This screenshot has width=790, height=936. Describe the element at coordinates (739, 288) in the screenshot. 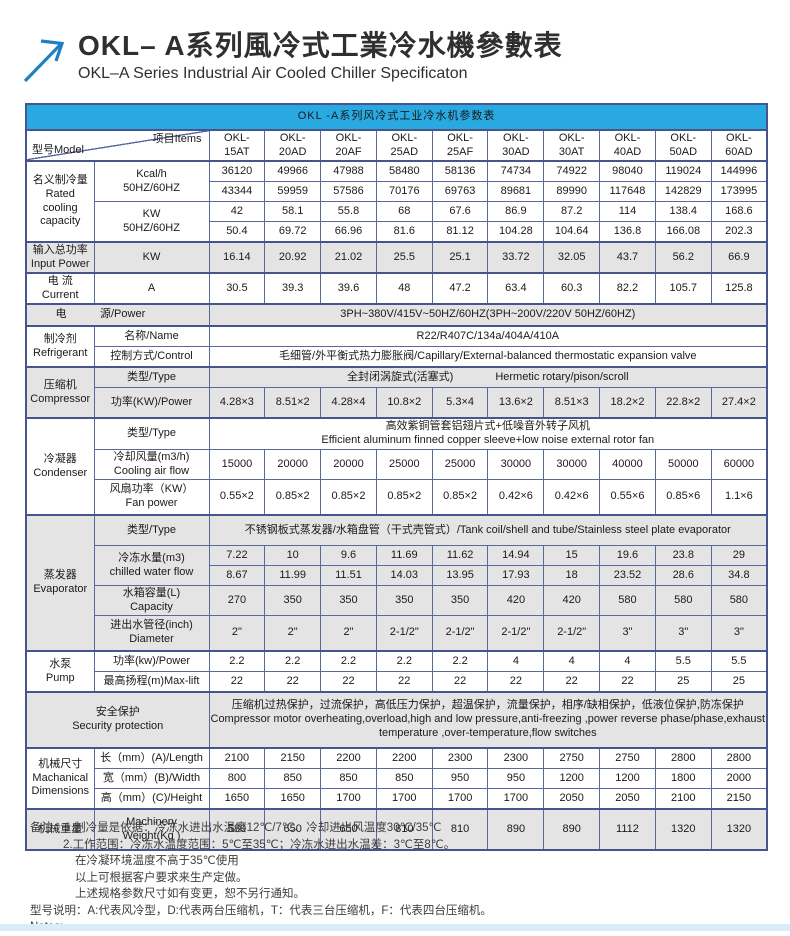

I see `spec-value: 125.8` at that location.